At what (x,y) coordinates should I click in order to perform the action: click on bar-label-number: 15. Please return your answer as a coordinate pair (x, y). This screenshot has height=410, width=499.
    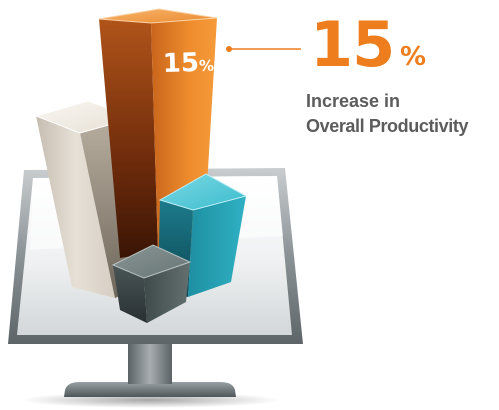
    Looking at the image, I should click on (180, 63).